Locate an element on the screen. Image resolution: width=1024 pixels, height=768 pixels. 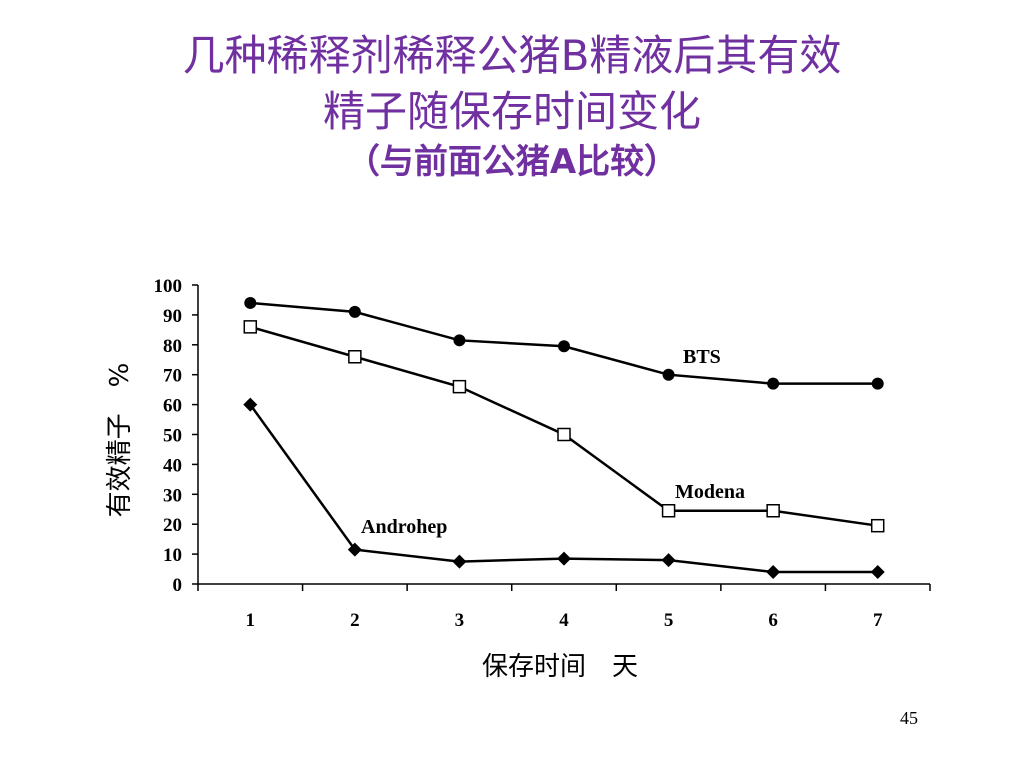
x-tick-label: 5 is located at coordinates (669, 620).